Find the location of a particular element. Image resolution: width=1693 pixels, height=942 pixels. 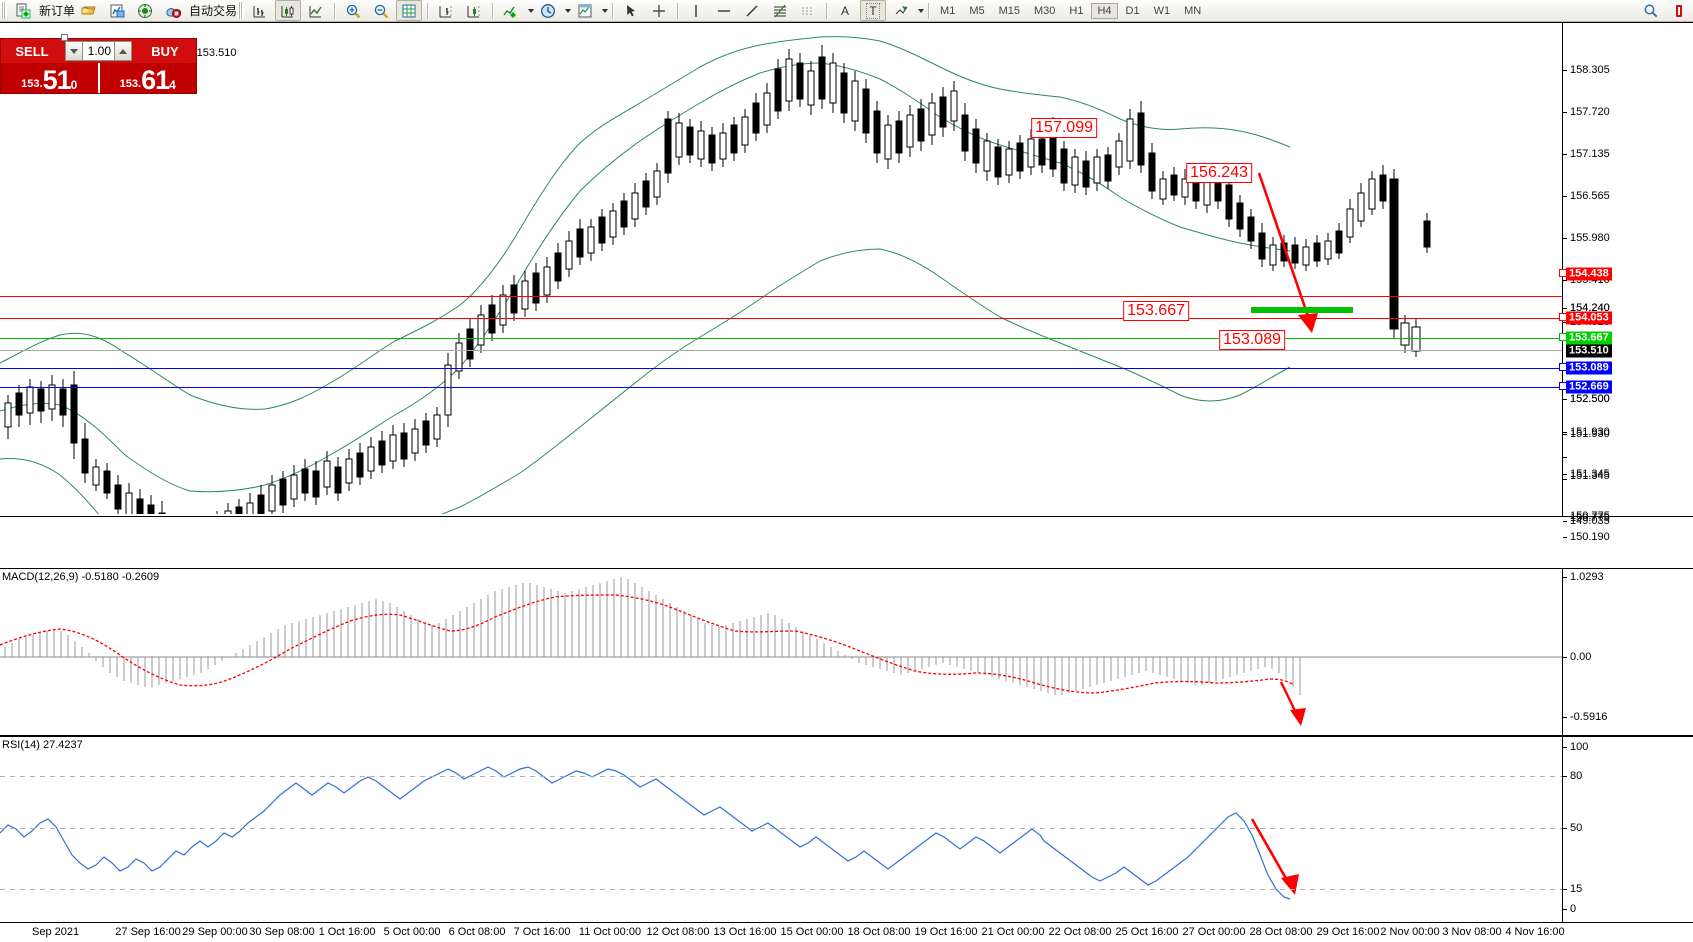

time-label-7: 7 Oct 16:00 is located at coordinates (542, 932).